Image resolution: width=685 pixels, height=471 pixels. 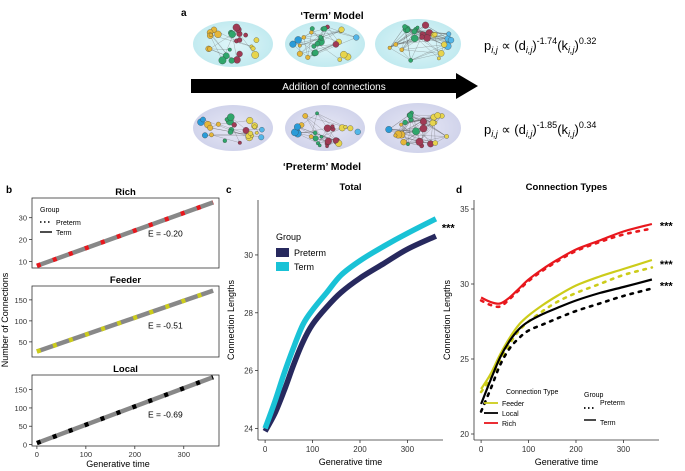 What do you see at coordinates (510, 414) in the screenshot?
I see `legend-label-local: Local` at bounding box center [510, 414].